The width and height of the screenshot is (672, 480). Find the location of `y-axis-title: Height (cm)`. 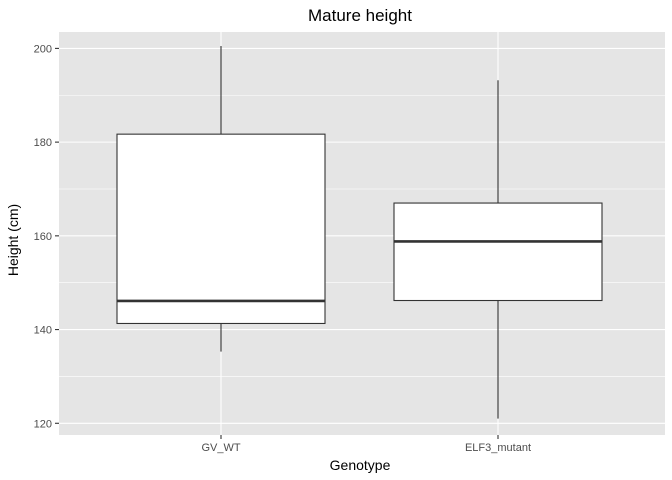

y-axis-title: Height (cm) is located at coordinates (13, 240).